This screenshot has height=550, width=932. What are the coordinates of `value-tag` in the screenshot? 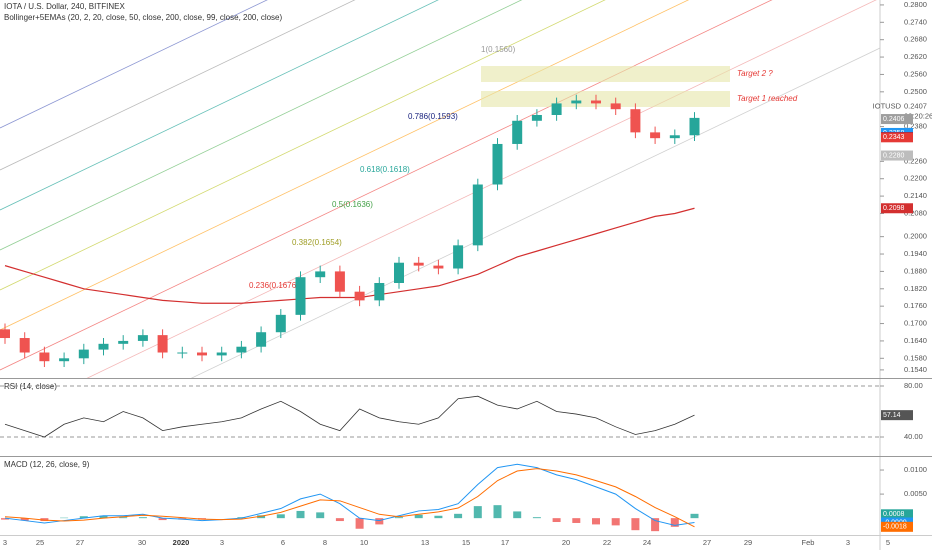 It's located at (897, 415).